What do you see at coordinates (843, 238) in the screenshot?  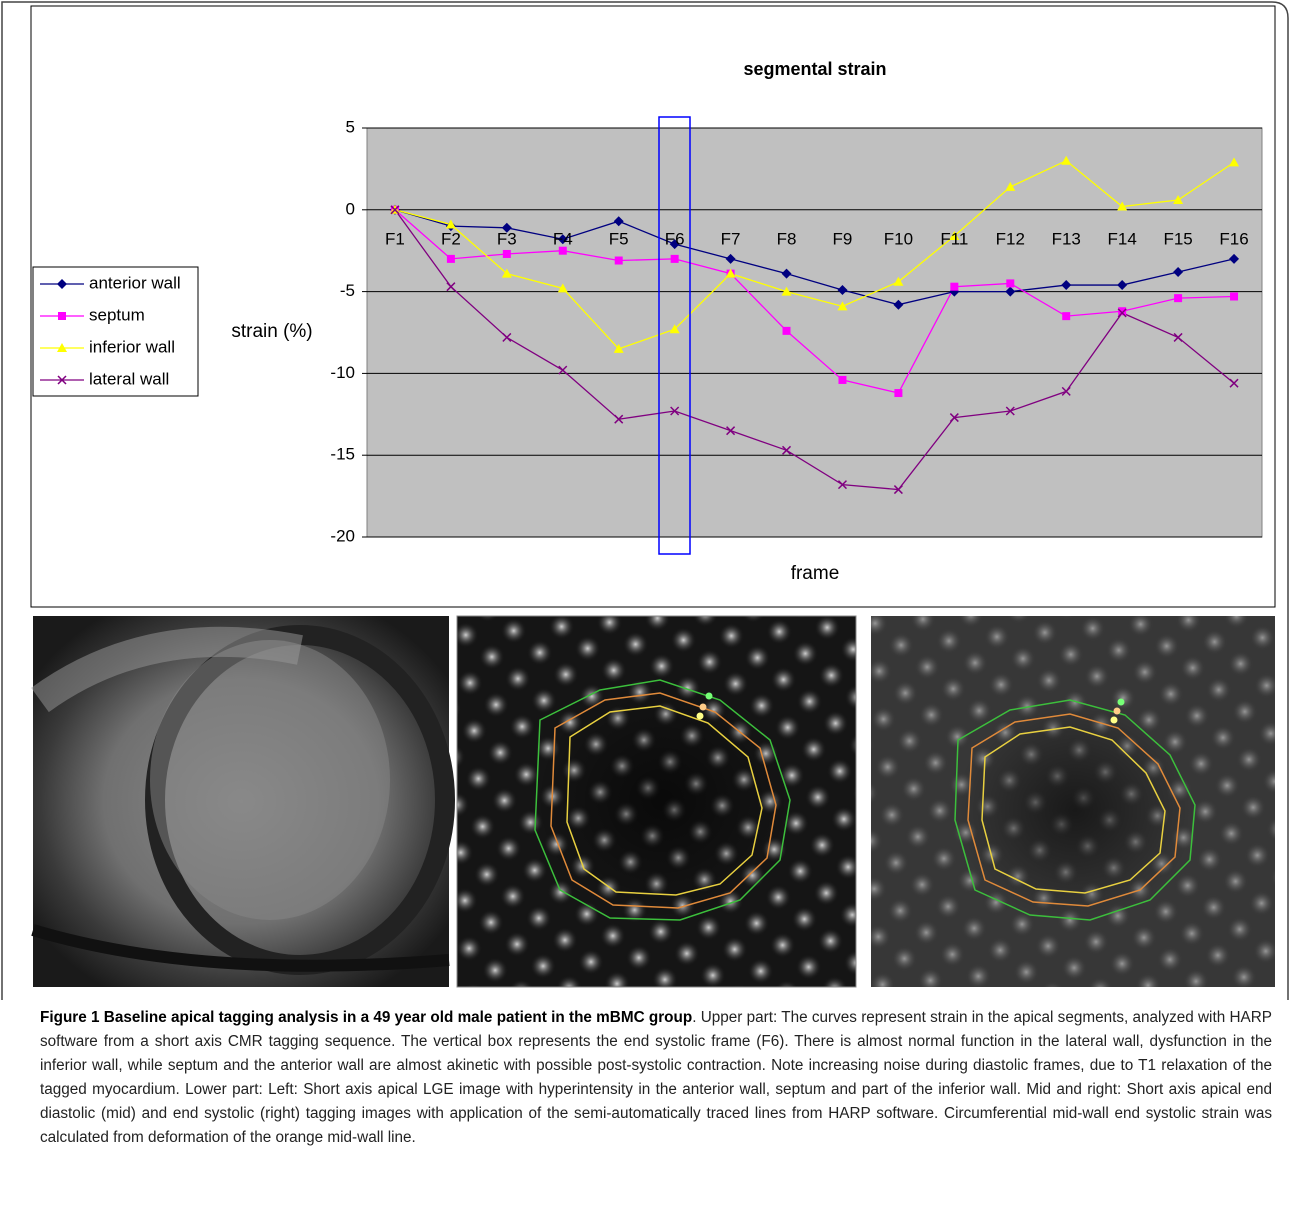 I see `x-tick-label: F9` at bounding box center [843, 238].